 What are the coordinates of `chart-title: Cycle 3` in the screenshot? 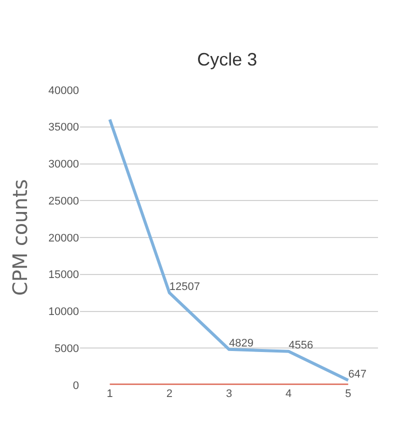 It's located at (227, 59).